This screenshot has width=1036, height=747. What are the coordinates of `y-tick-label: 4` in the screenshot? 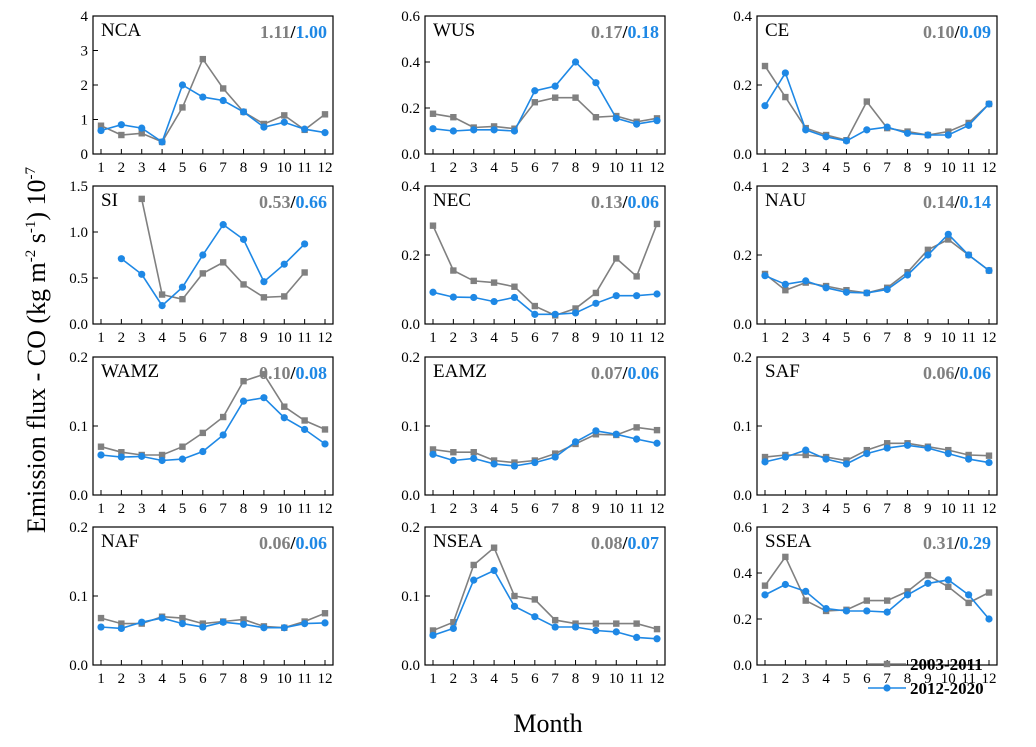 It's located at (85, 17).